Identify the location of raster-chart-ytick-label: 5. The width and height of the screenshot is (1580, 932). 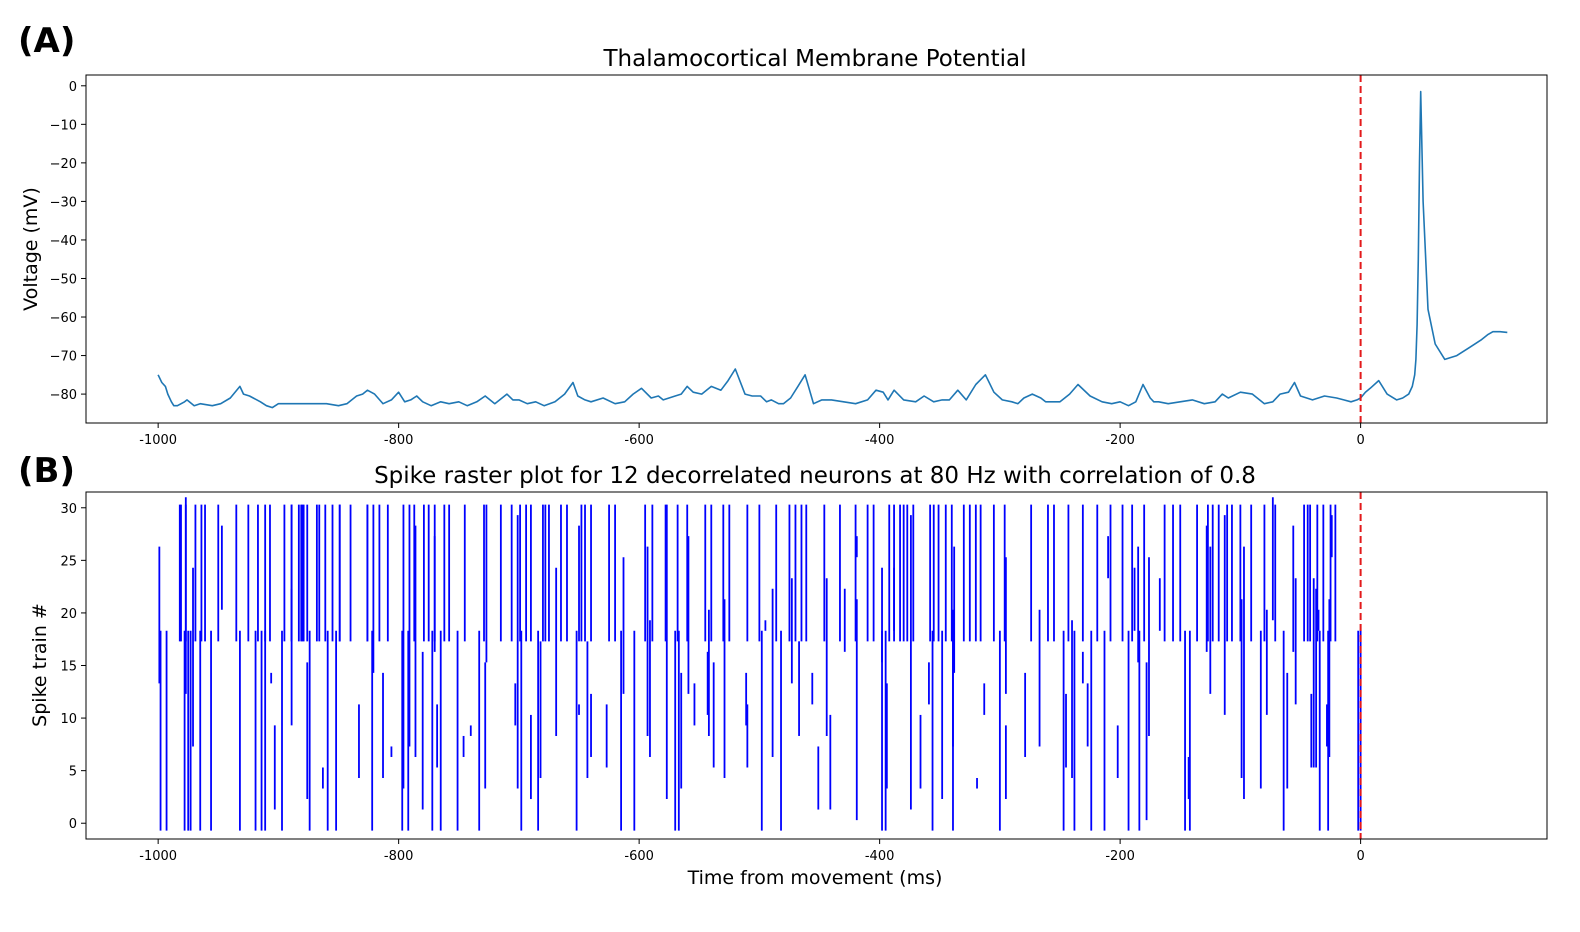
(73, 772).